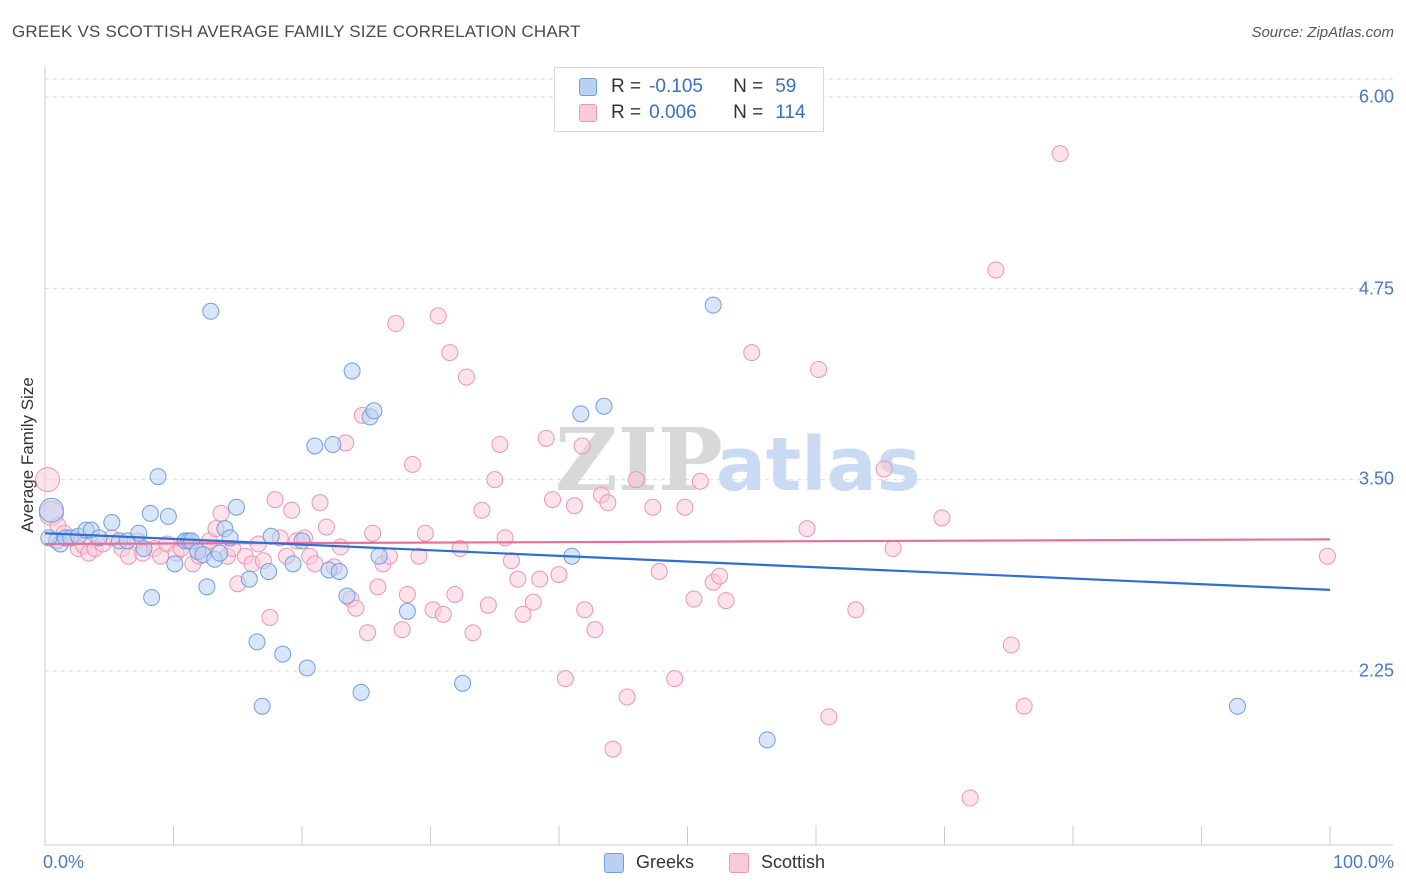  What do you see at coordinates (687, 561) in the screenshot?
I see `greeks-trend-line` at bounding box center [687, 561].